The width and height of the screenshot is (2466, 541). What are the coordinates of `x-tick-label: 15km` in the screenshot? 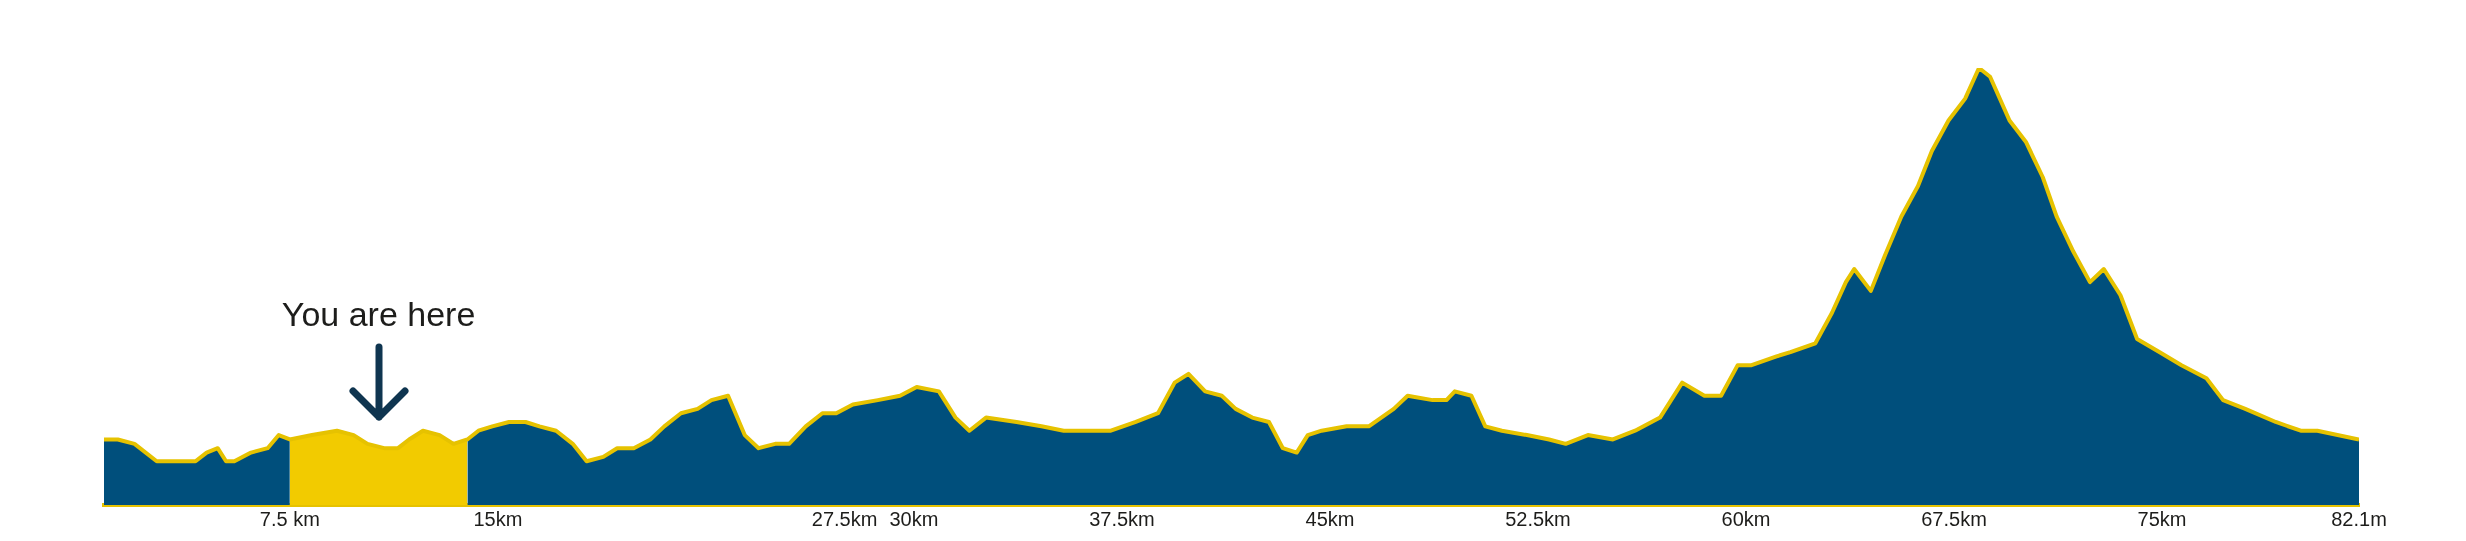 It's located at (498, 518).